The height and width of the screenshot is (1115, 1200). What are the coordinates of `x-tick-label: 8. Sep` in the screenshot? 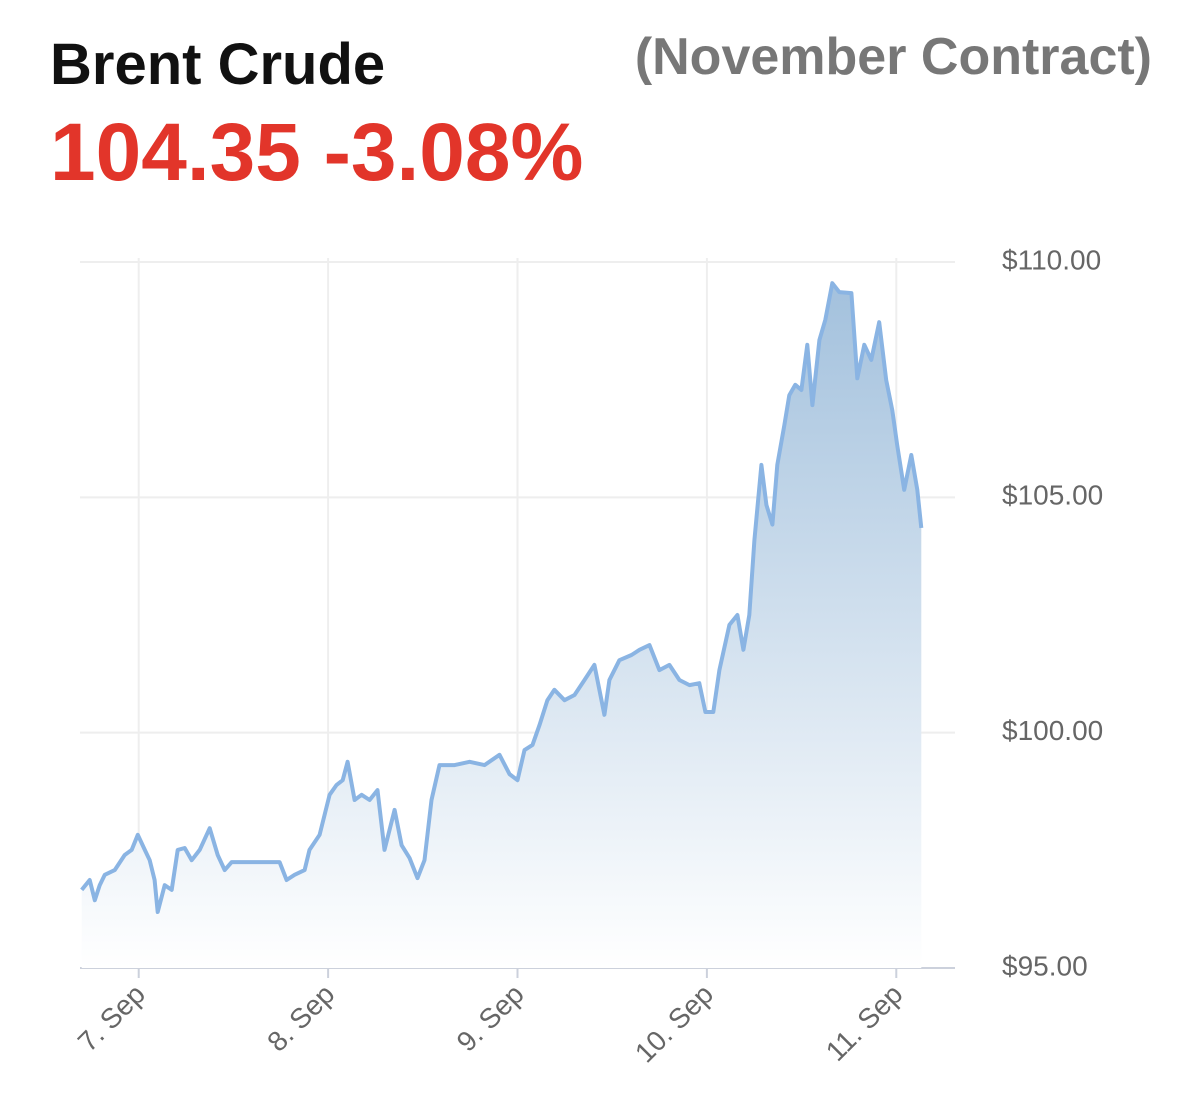 It's located at (300, 1017).